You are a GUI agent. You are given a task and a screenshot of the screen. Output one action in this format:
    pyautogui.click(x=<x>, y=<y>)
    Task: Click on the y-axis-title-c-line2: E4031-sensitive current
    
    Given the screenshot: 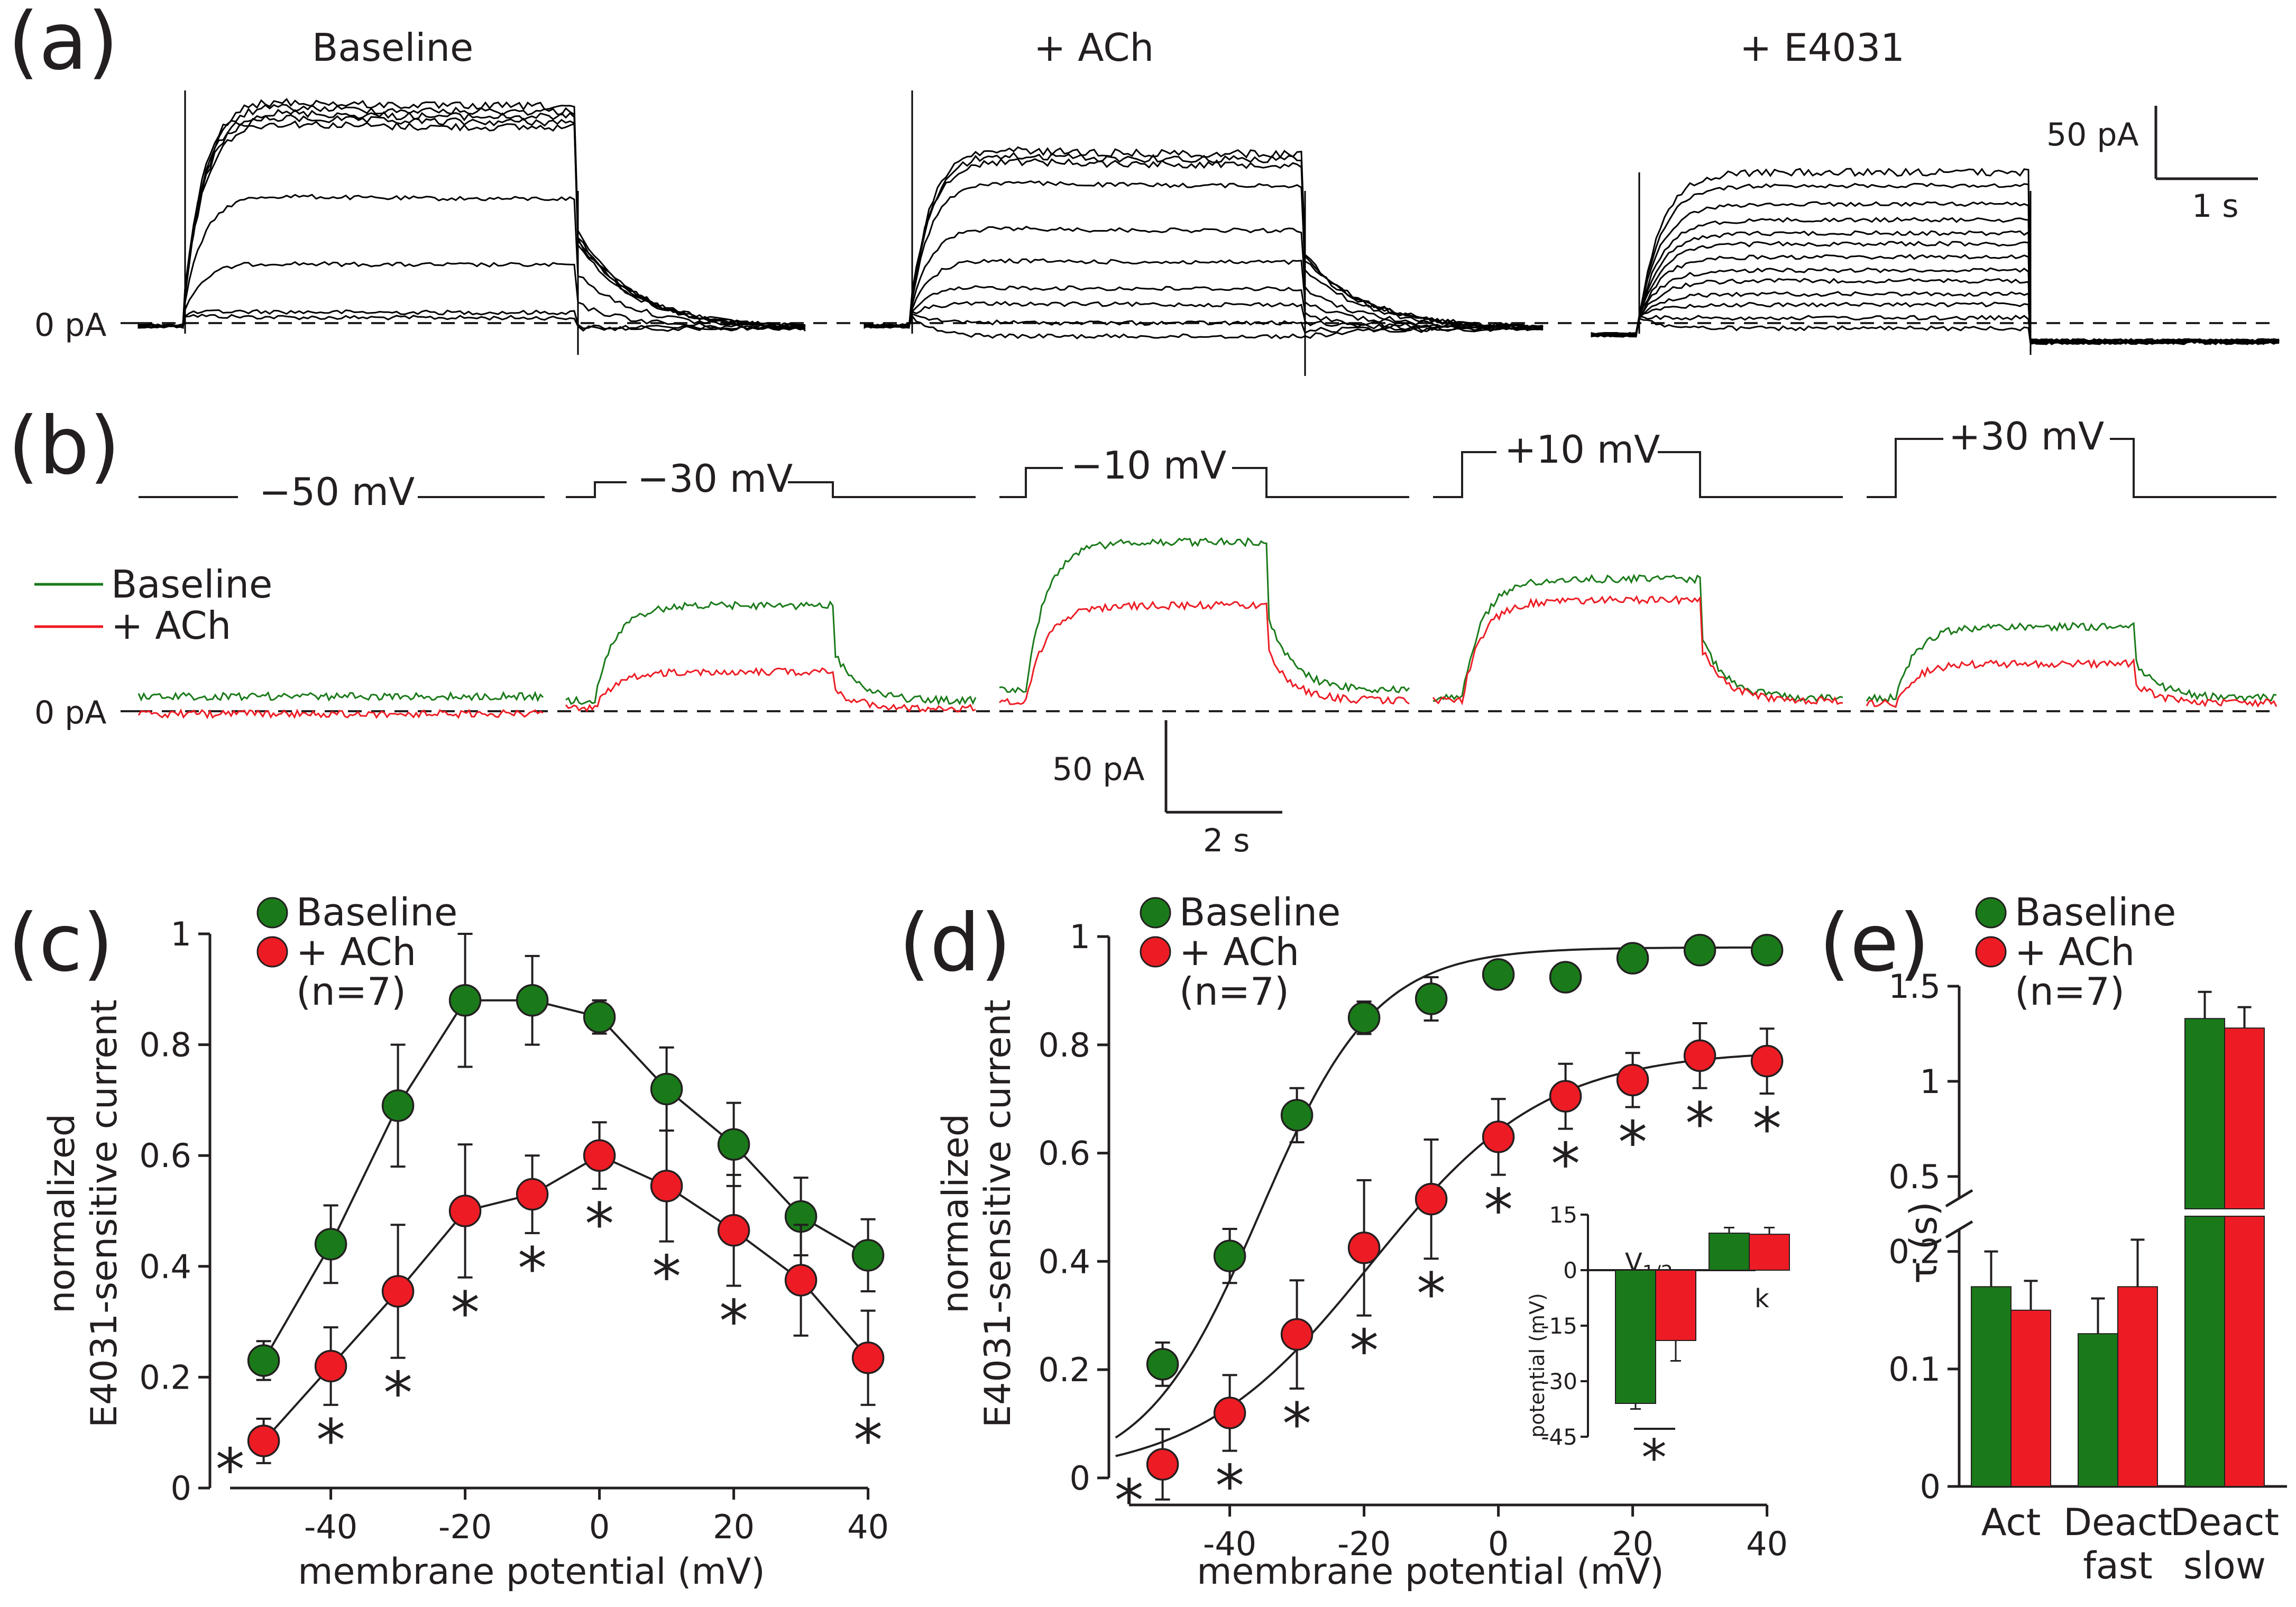 What is the action you would take?
    pyautogui.click(x=105, y=1213)
    